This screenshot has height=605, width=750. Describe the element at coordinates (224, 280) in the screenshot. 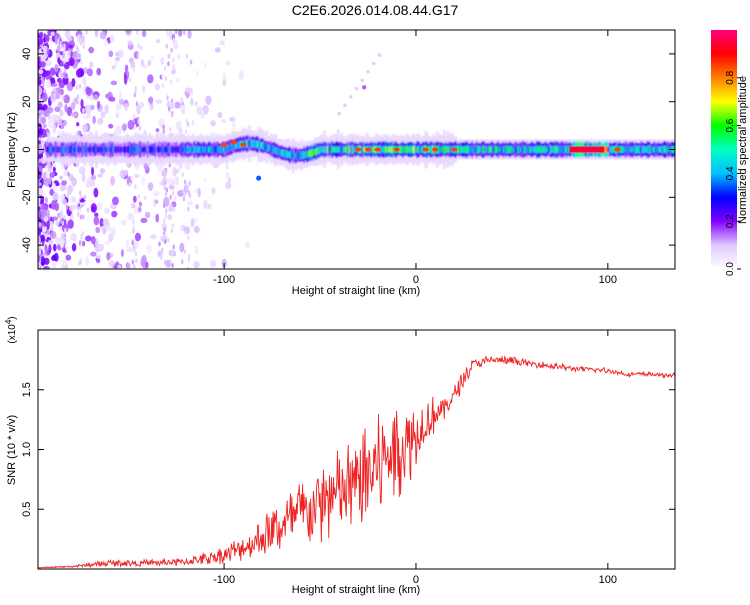

I see `spectrogram-xtick-label: -100` at that location.